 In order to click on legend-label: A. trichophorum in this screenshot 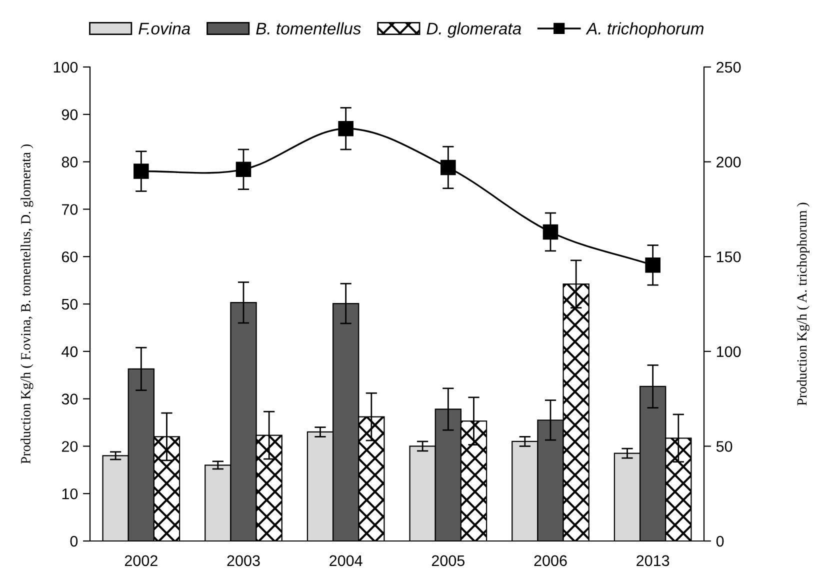, I will do `click(645, 30)`.